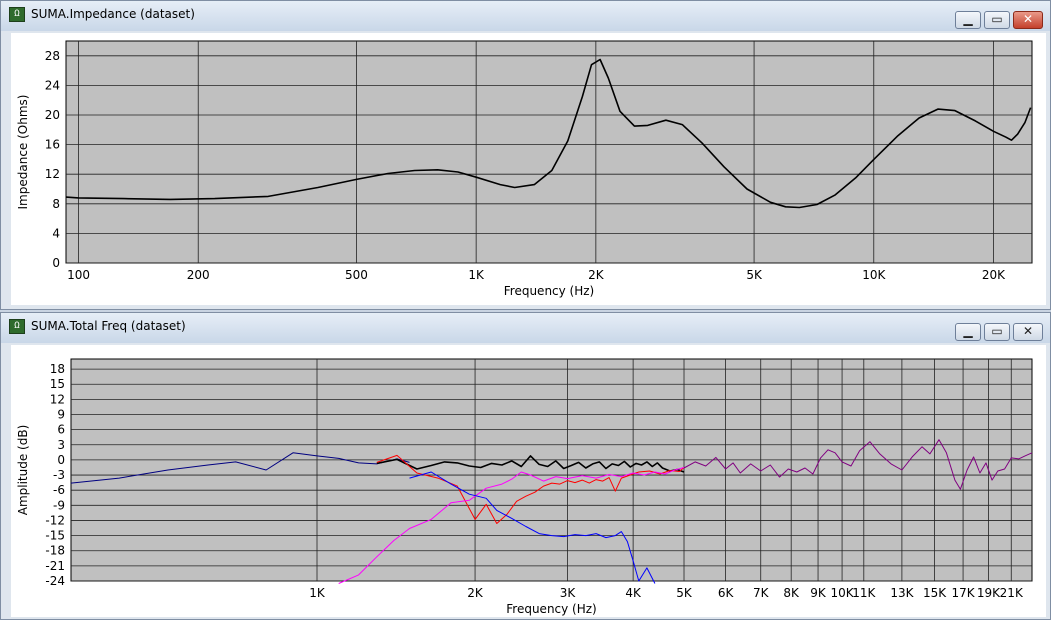 The image size is (1051, 620). I want to click on frequency-x-tick-label: 7K, so click(761, 593).